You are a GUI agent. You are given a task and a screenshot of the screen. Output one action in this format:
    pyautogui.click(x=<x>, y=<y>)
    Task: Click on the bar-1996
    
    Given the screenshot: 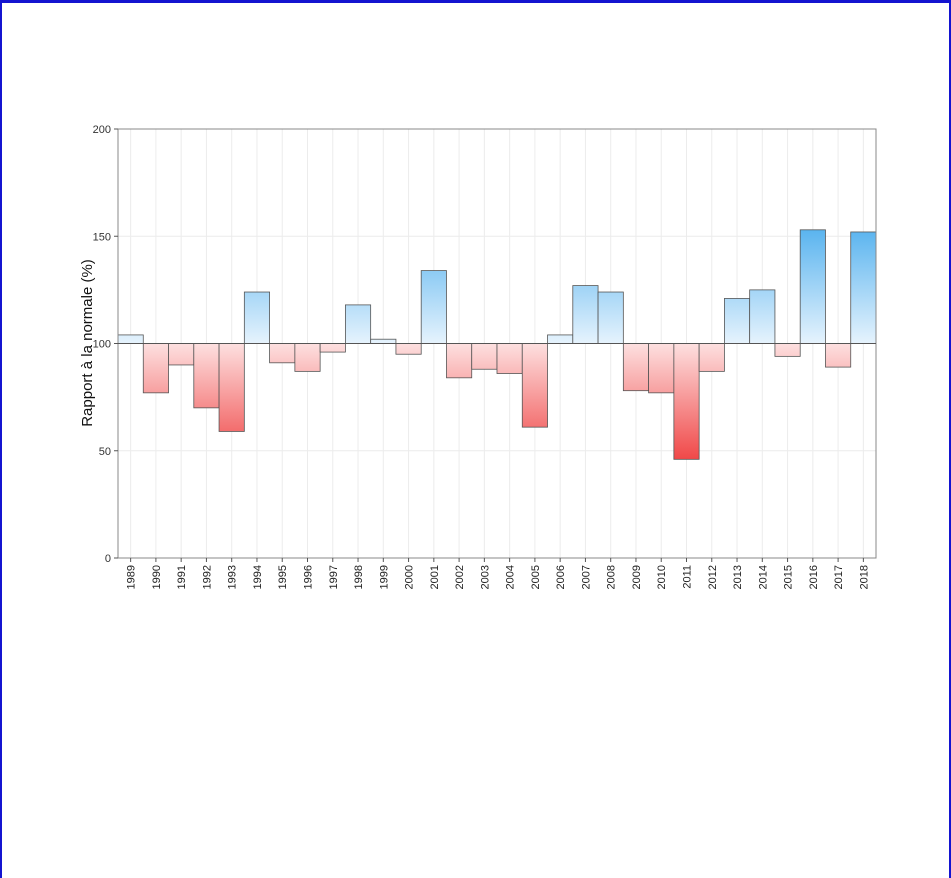 What is the action you would take?
    pyautogui.click(x=307, y=357)
    